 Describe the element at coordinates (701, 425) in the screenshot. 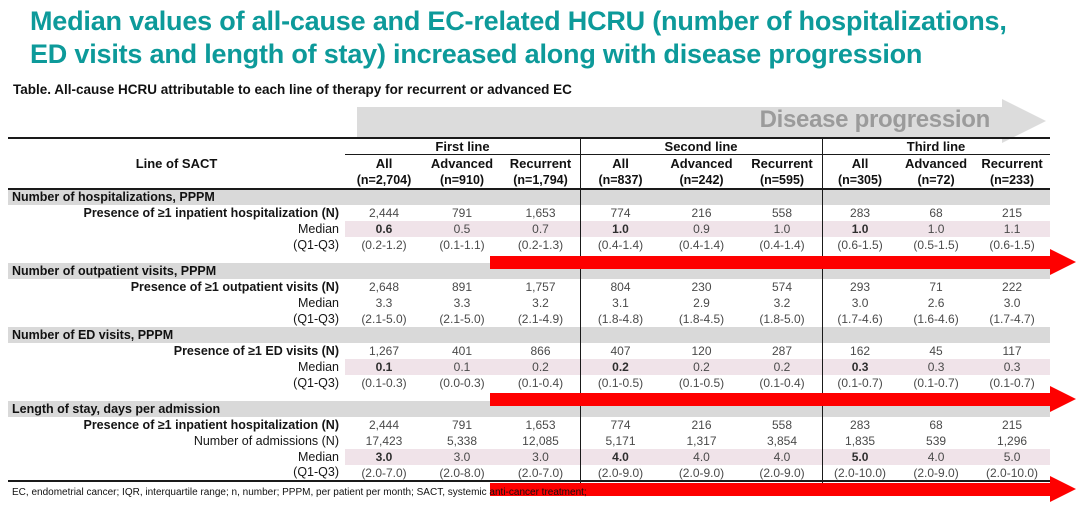

I see `value-cell: 216` at that location.